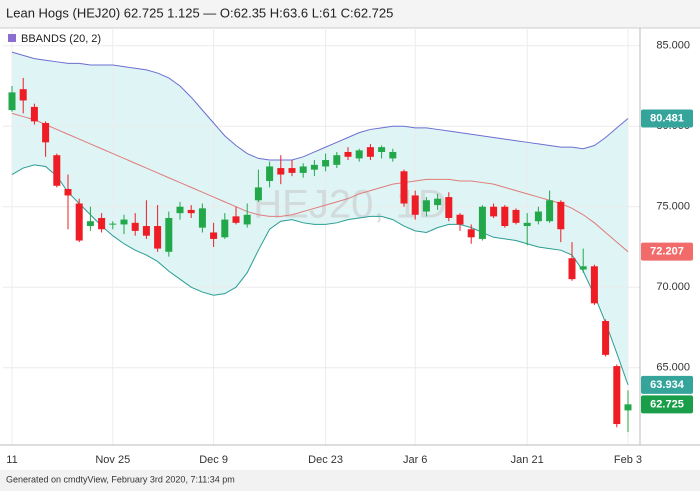  Describe the element at coordinates (61, 39) in the screenshot. I see `legend-label: BBANDS (20, 2)` at that location.